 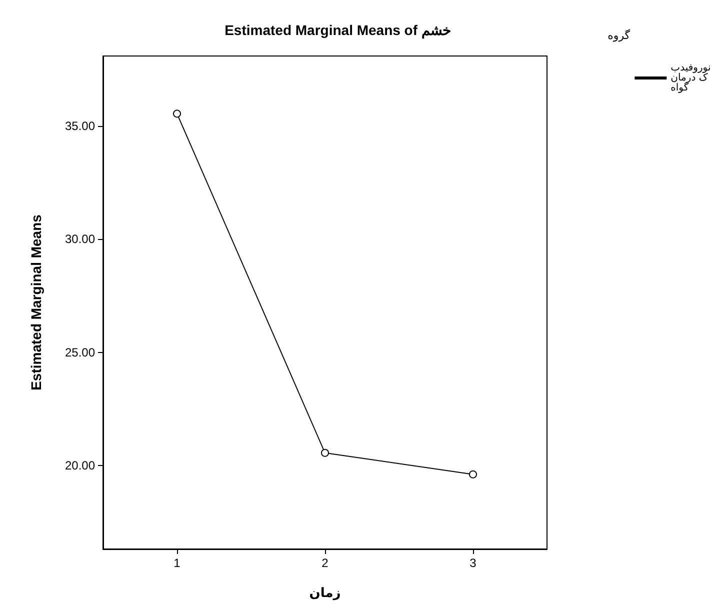 I want to click on x-tick-label: 1, so click(x=177, y=563).